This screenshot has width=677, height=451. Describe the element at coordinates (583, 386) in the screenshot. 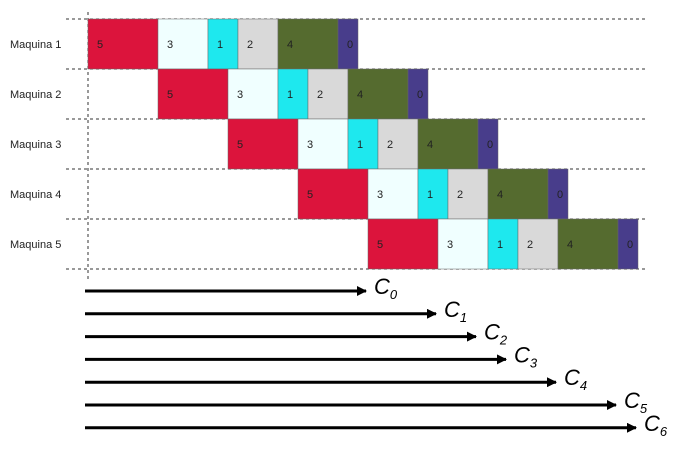

I see `completion-index: 4` at that location.